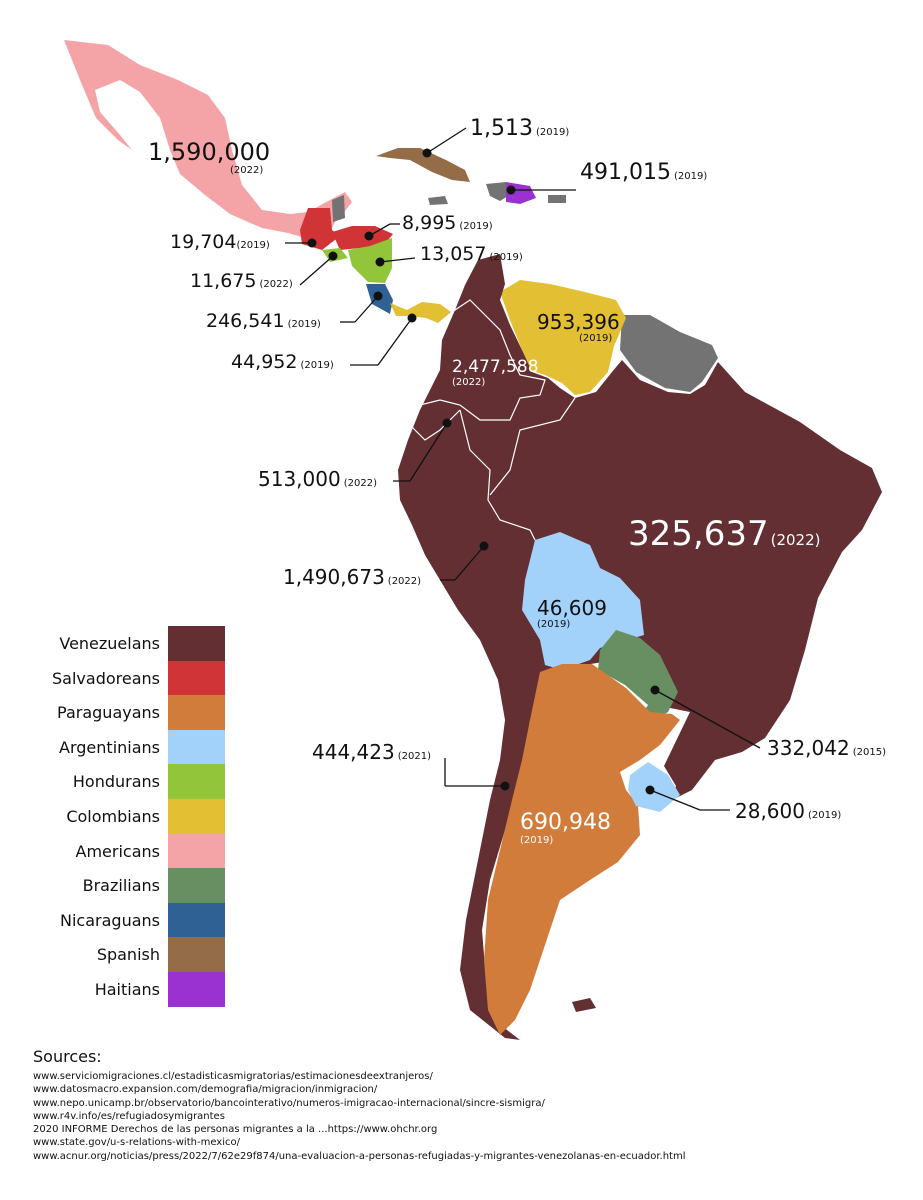  I want to click on label-cuba: 1,513 (2019), so click(519, 129).